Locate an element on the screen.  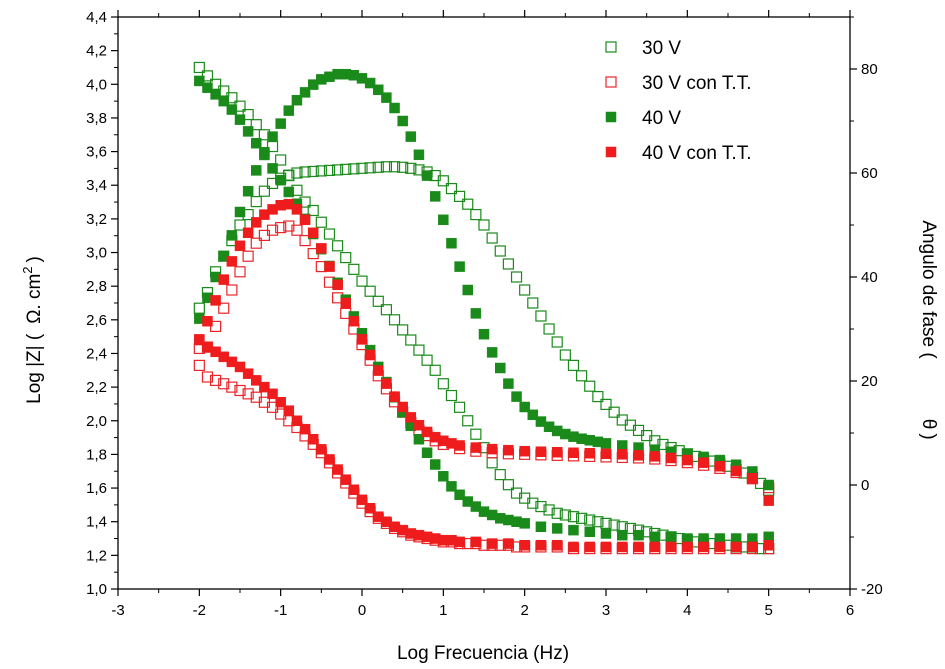
y-left-tick-label: 3,2 is located at coordinates (96, 219).